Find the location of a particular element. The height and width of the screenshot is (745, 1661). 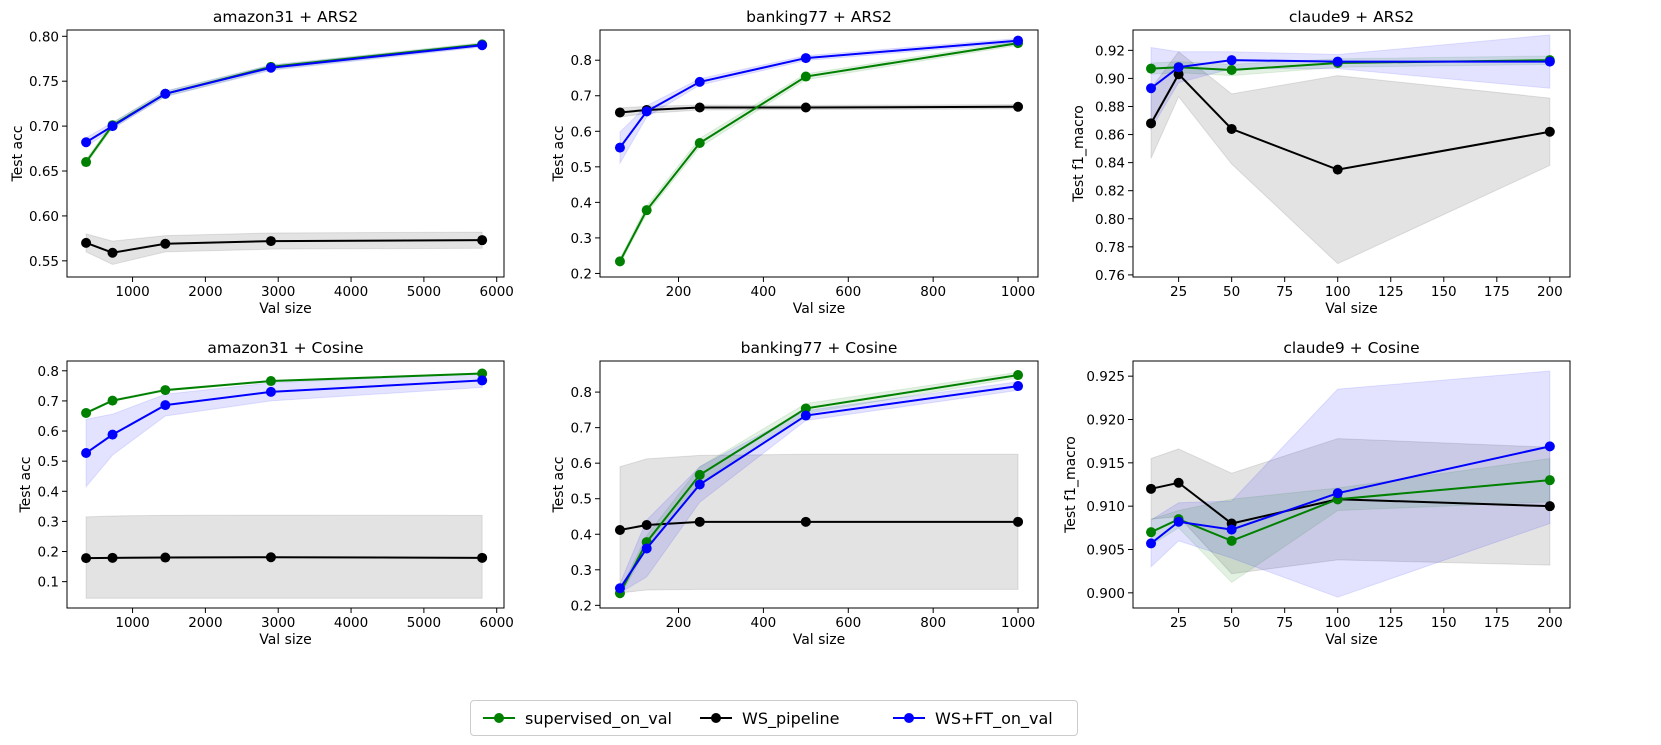

legend-item-ws-ft: WS+FT_on_val is located at coordinates (972, 718).